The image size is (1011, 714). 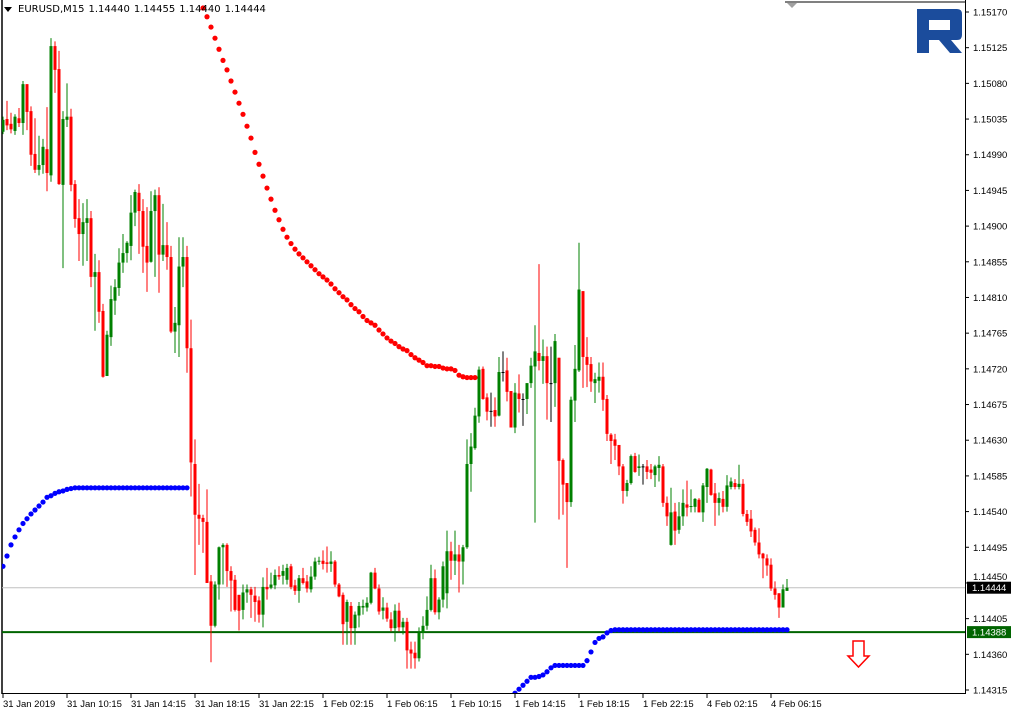 I want to click on time-tick-label: 31 Jan 14:15, so click(x=158, y=704).